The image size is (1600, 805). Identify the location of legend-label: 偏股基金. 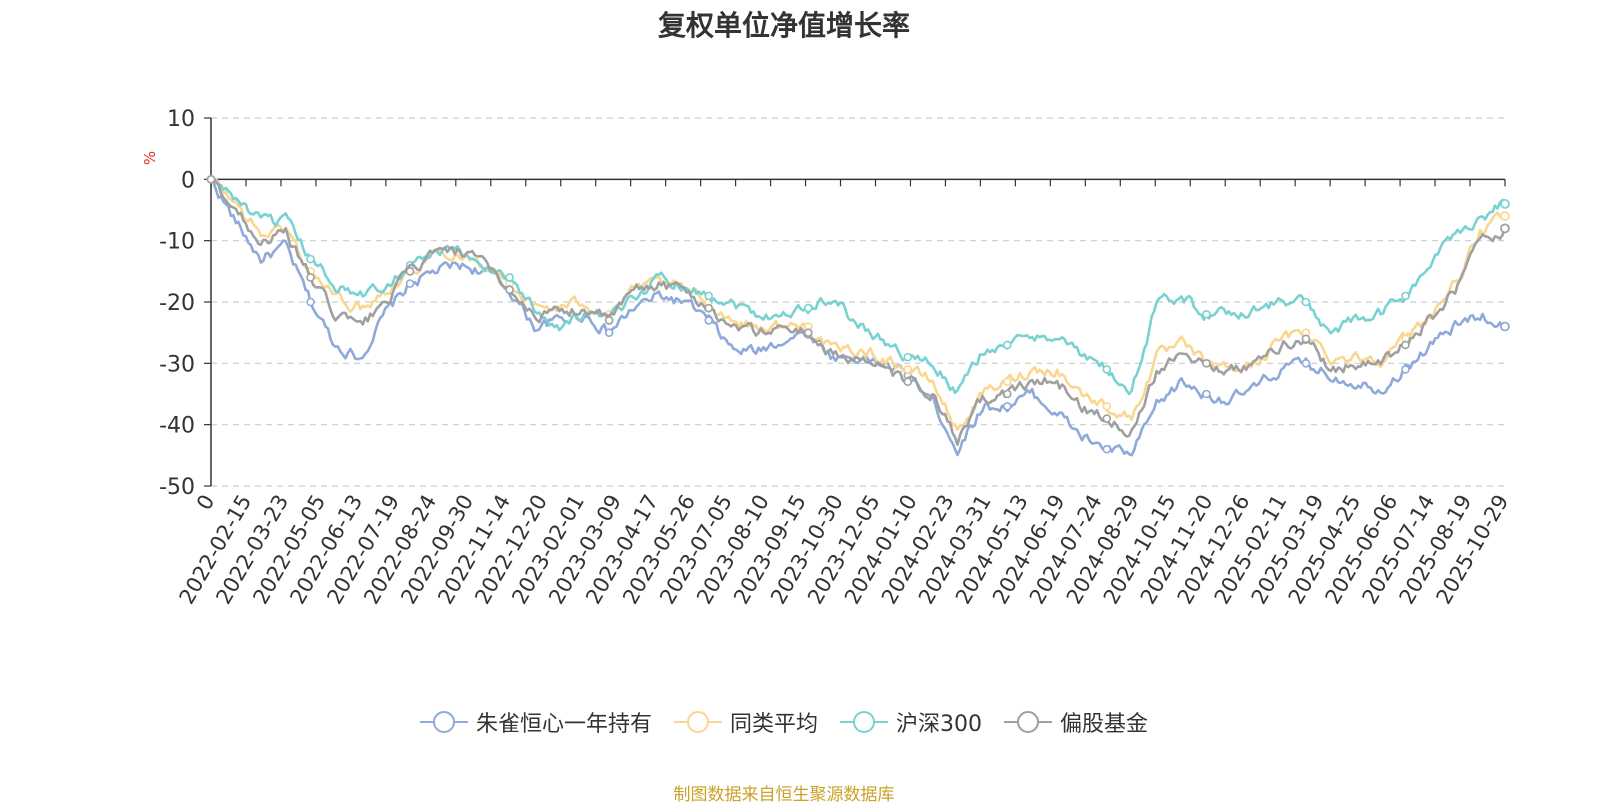
(1104, 724).